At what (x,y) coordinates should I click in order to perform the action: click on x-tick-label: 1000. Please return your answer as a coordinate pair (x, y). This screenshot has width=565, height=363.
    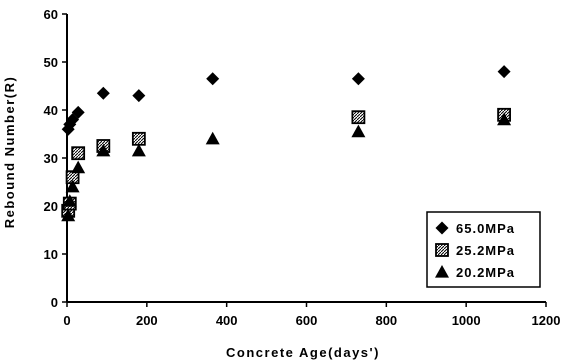
    Looking at the image, I should click on (466, 320).